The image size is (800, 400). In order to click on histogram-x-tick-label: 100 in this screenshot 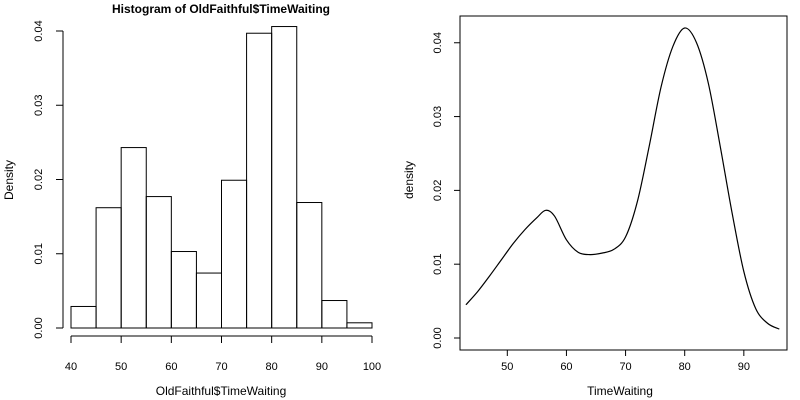, I will do `click(372, 367)`.